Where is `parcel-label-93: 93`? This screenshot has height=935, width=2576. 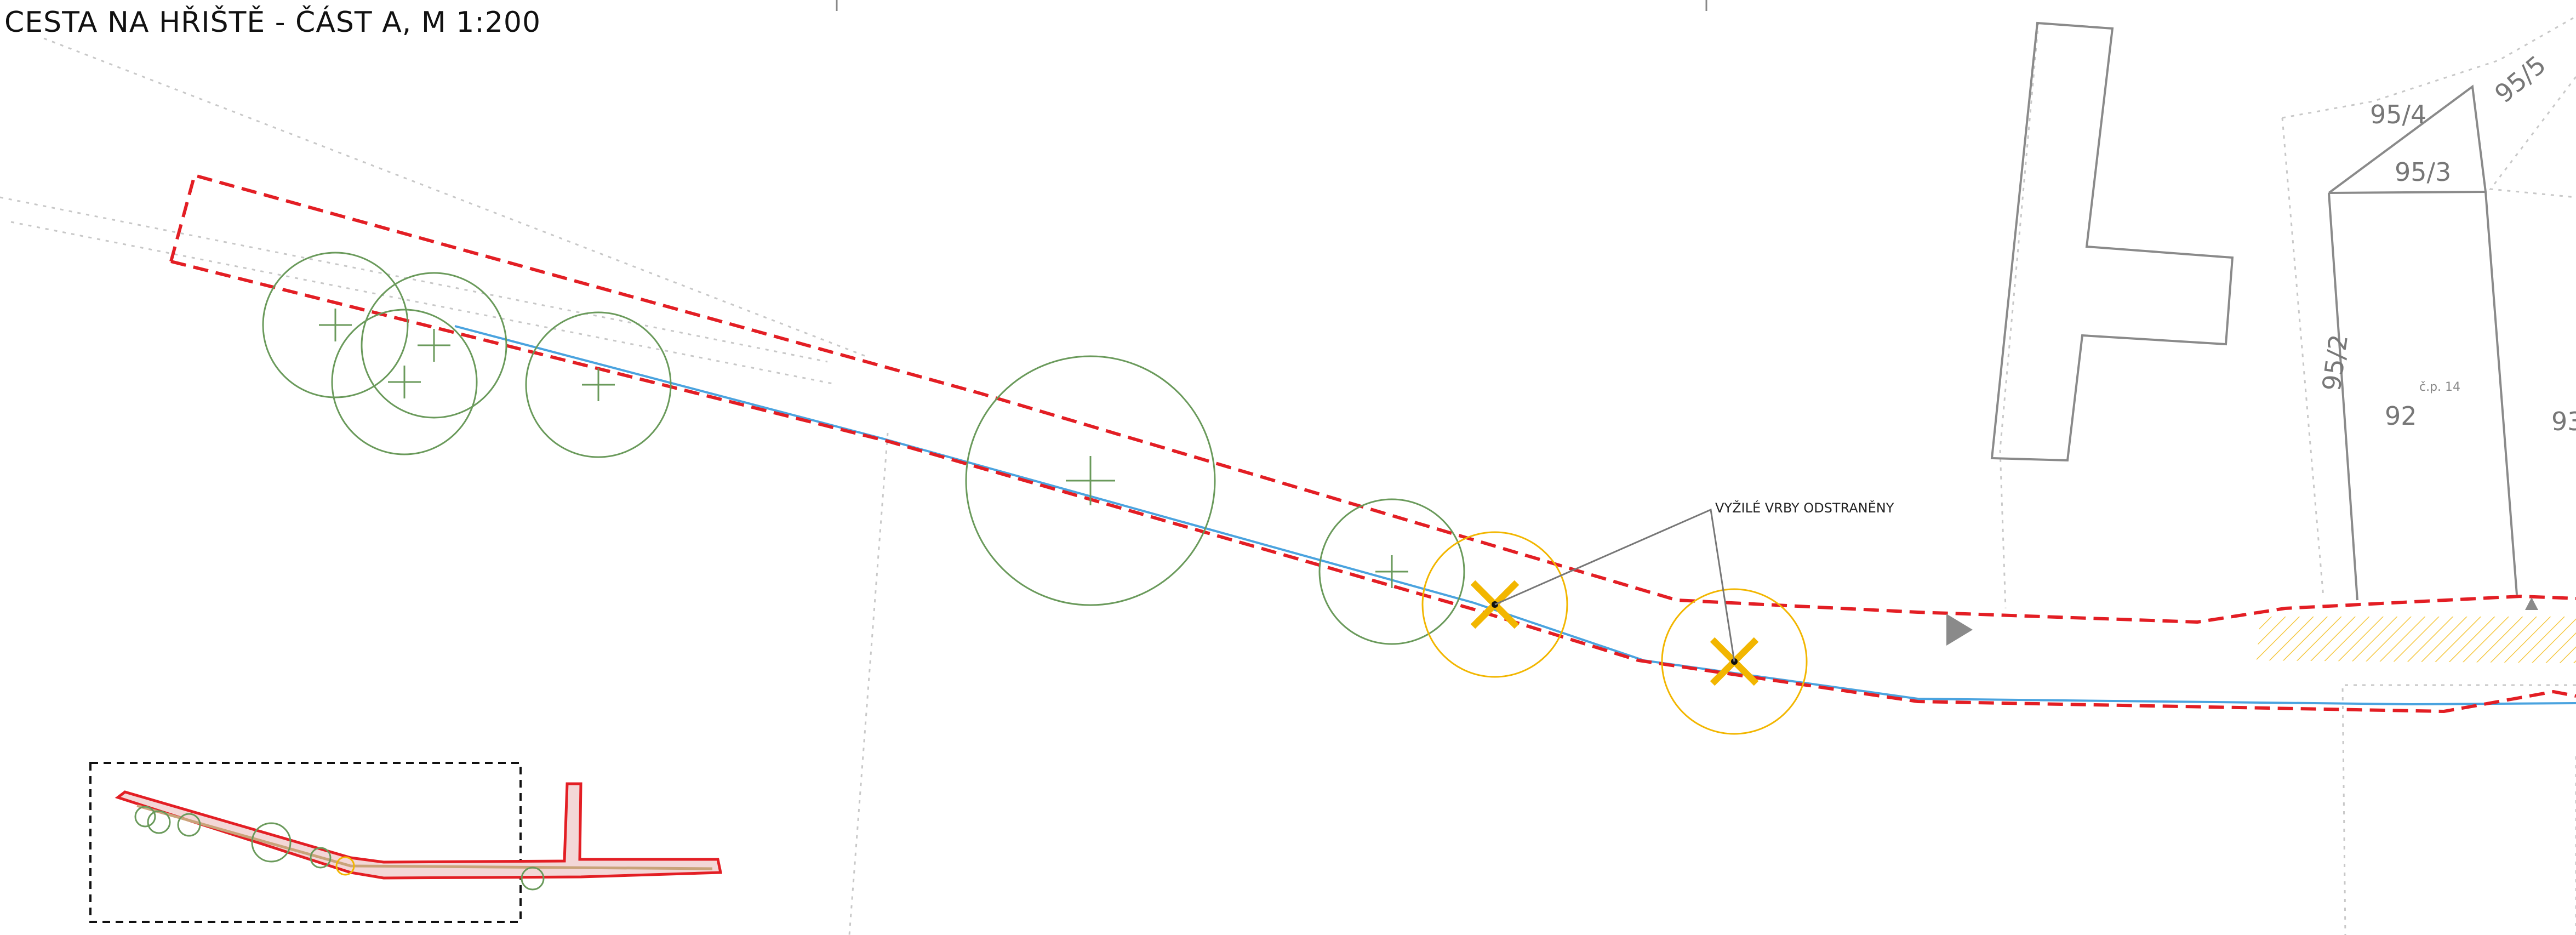
parcel-label-93: 93 is located at coordinates (2563, 421).